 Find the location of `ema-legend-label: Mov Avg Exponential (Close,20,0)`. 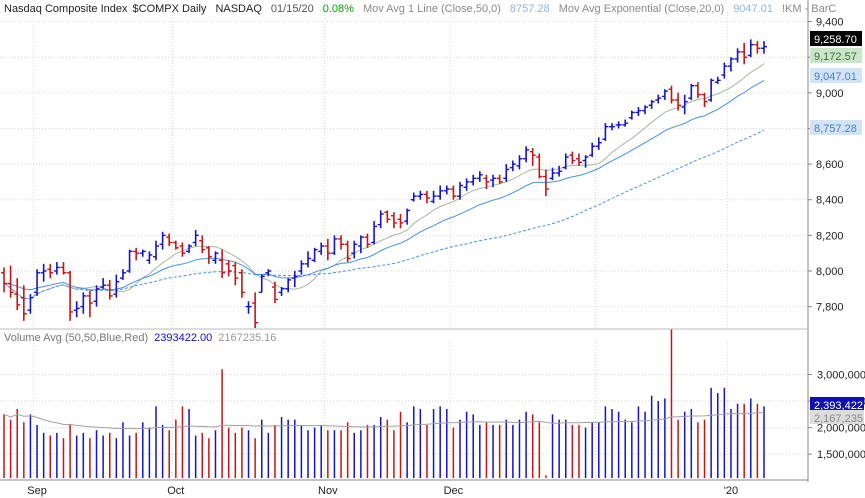

ema-legend-label: Mov Avg Exponential (Close,20,0) is located at coordinates (641, 9).